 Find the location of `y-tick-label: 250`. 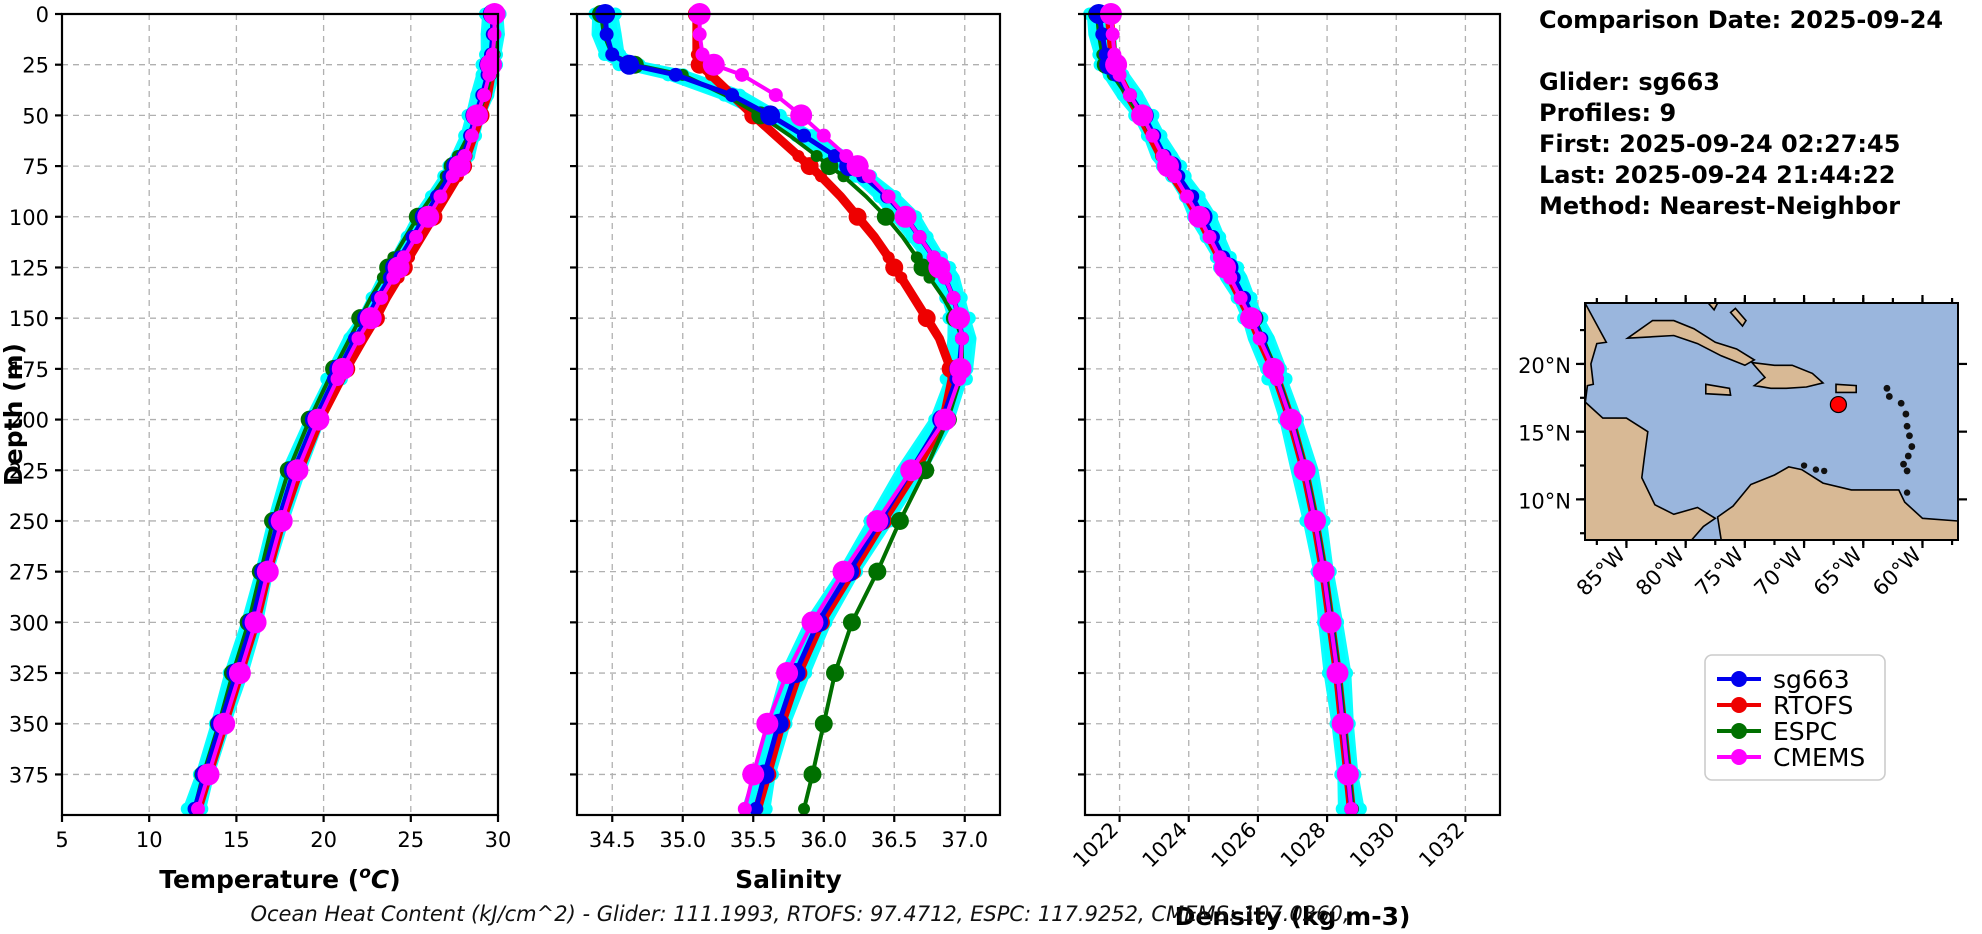

y-tick-label: 250 is located at coordinates (29, 522).